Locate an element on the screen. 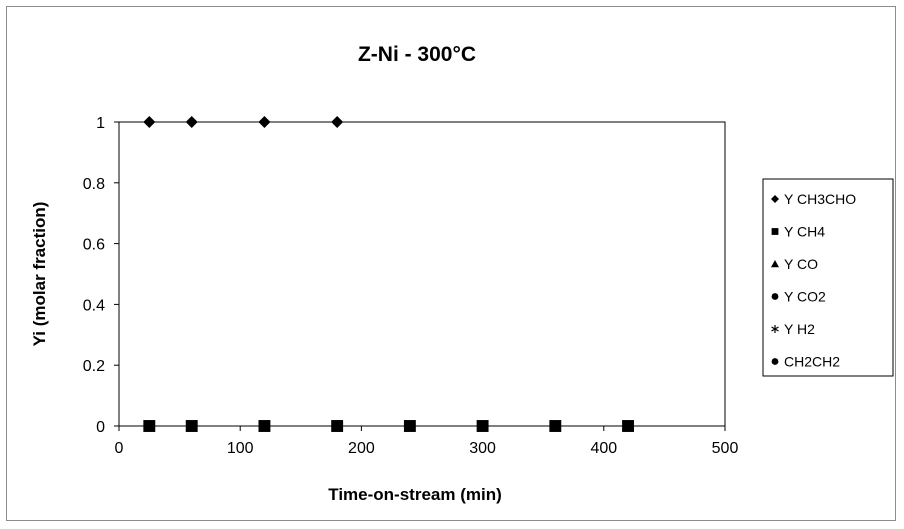  legend-label: Y CO is located at coordinates (801, 264).